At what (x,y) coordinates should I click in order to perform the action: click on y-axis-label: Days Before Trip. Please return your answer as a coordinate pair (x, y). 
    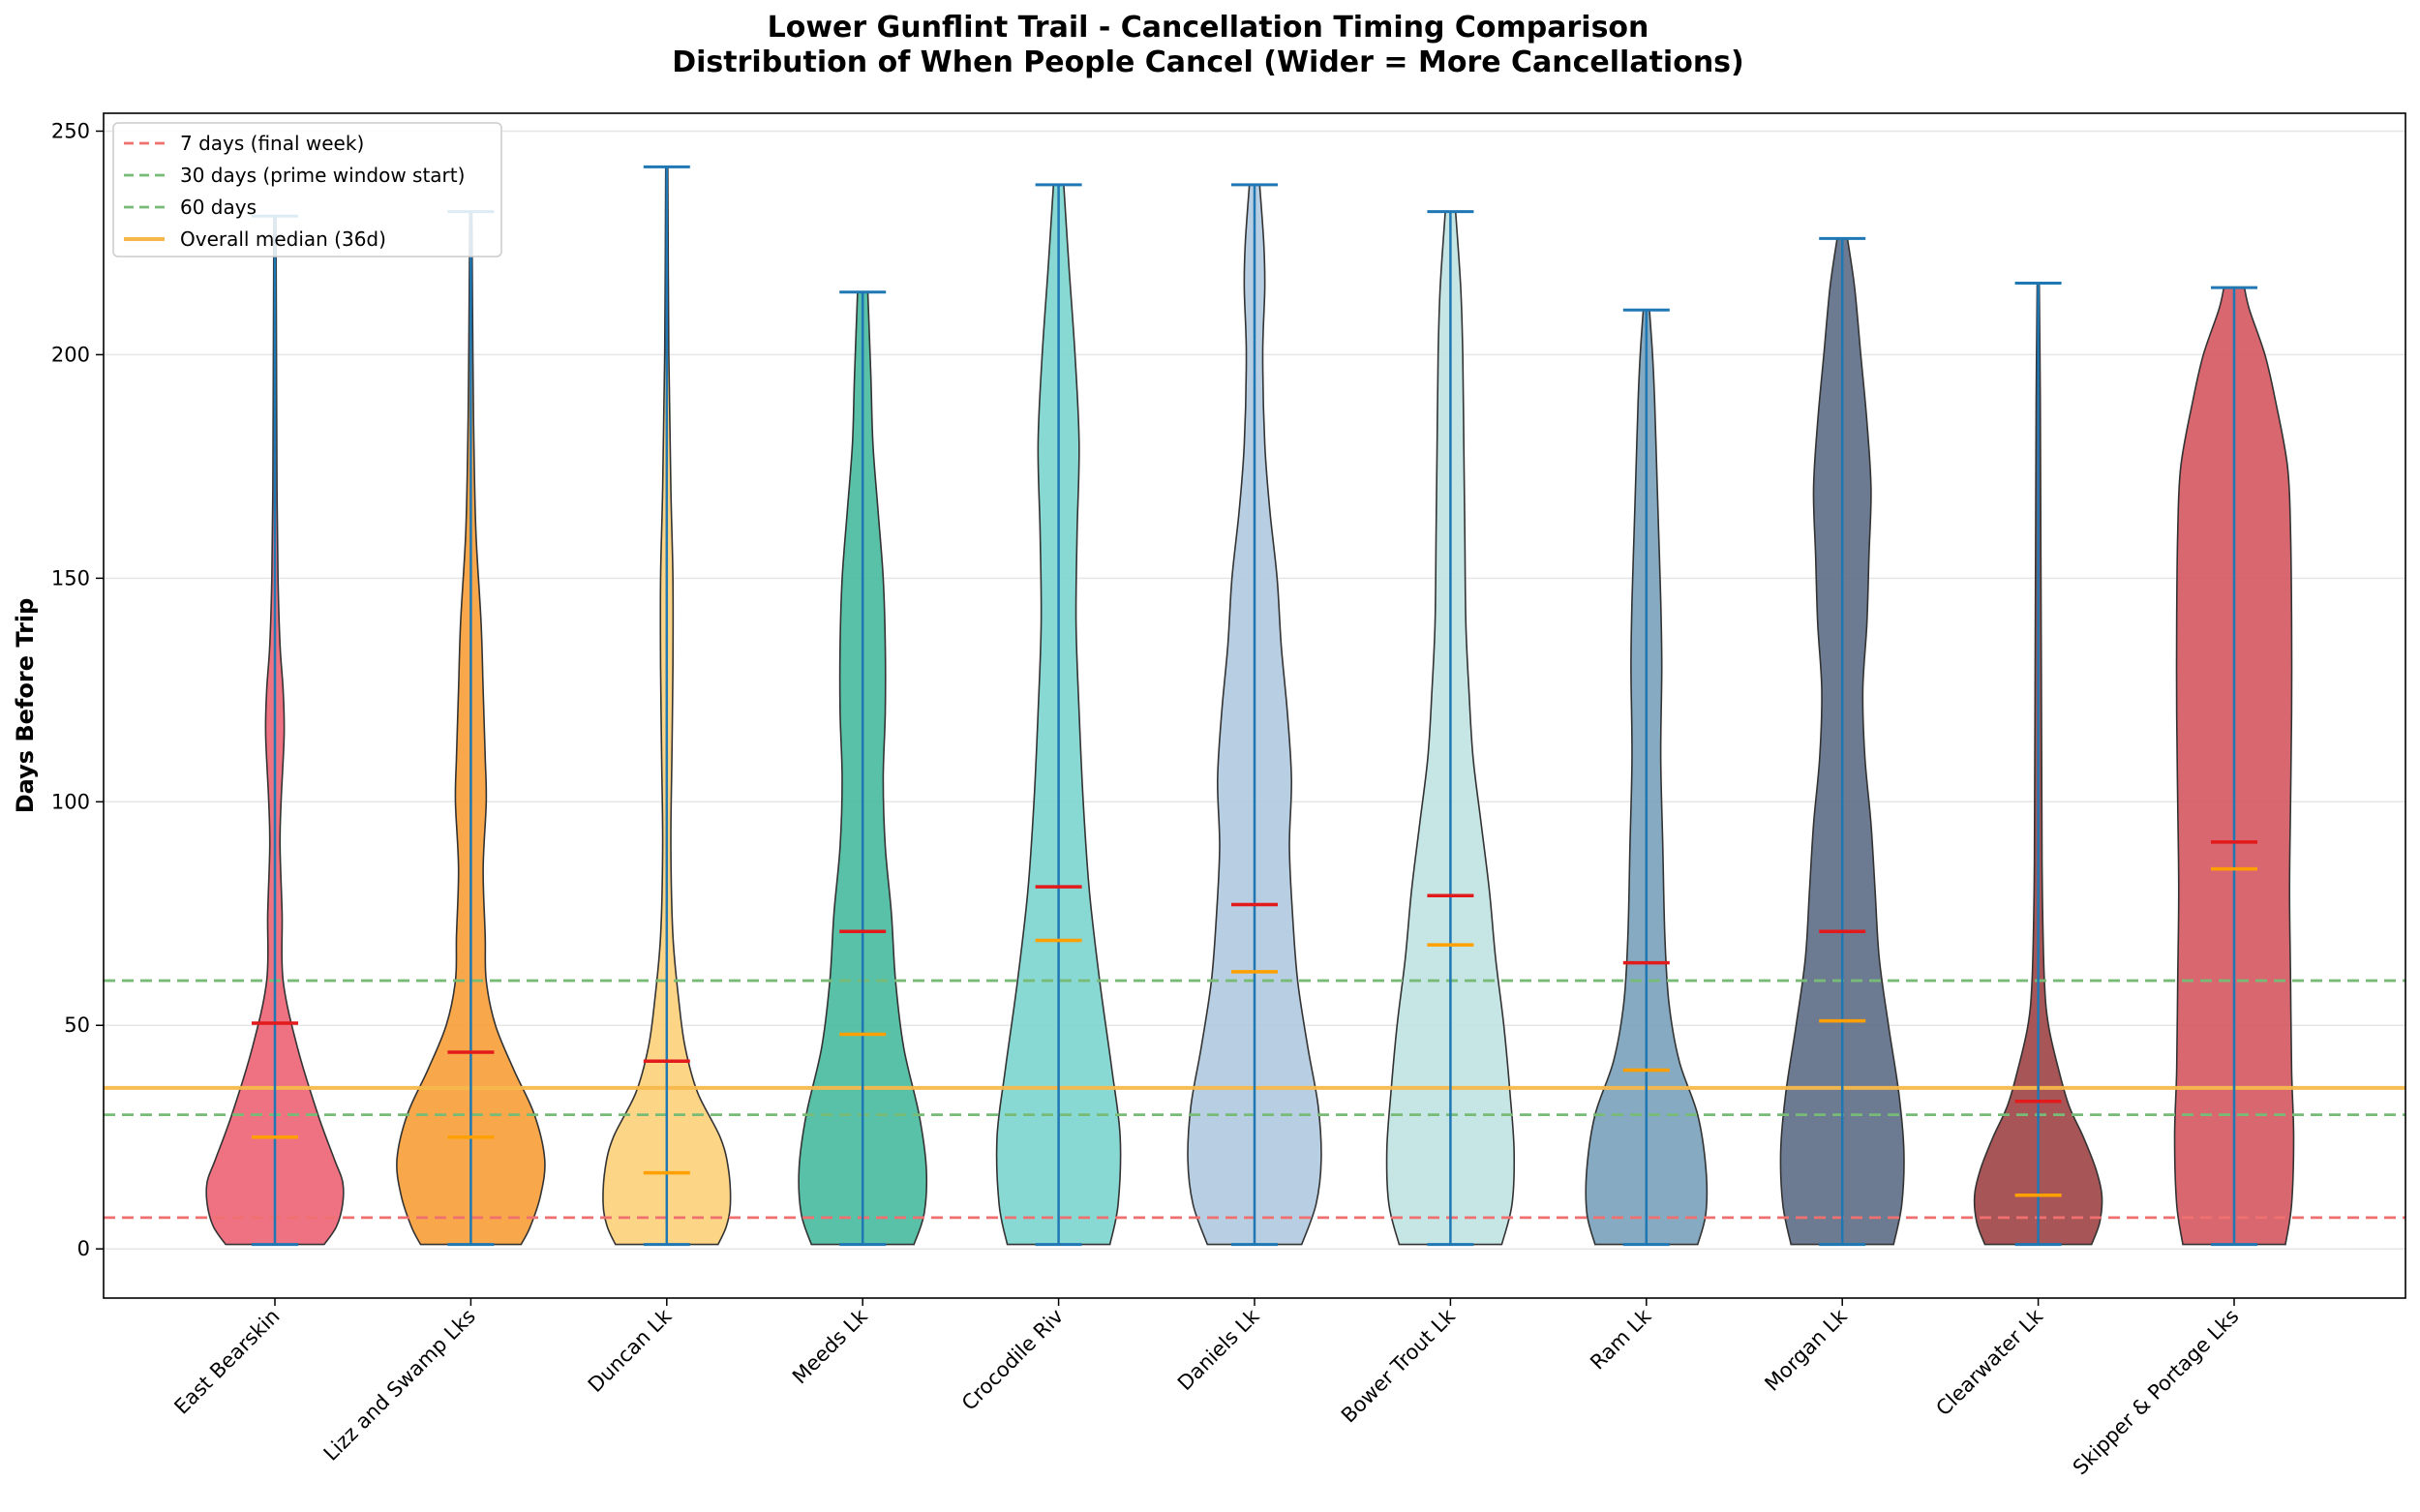
    Looking at the image, I should click on (25, 706).